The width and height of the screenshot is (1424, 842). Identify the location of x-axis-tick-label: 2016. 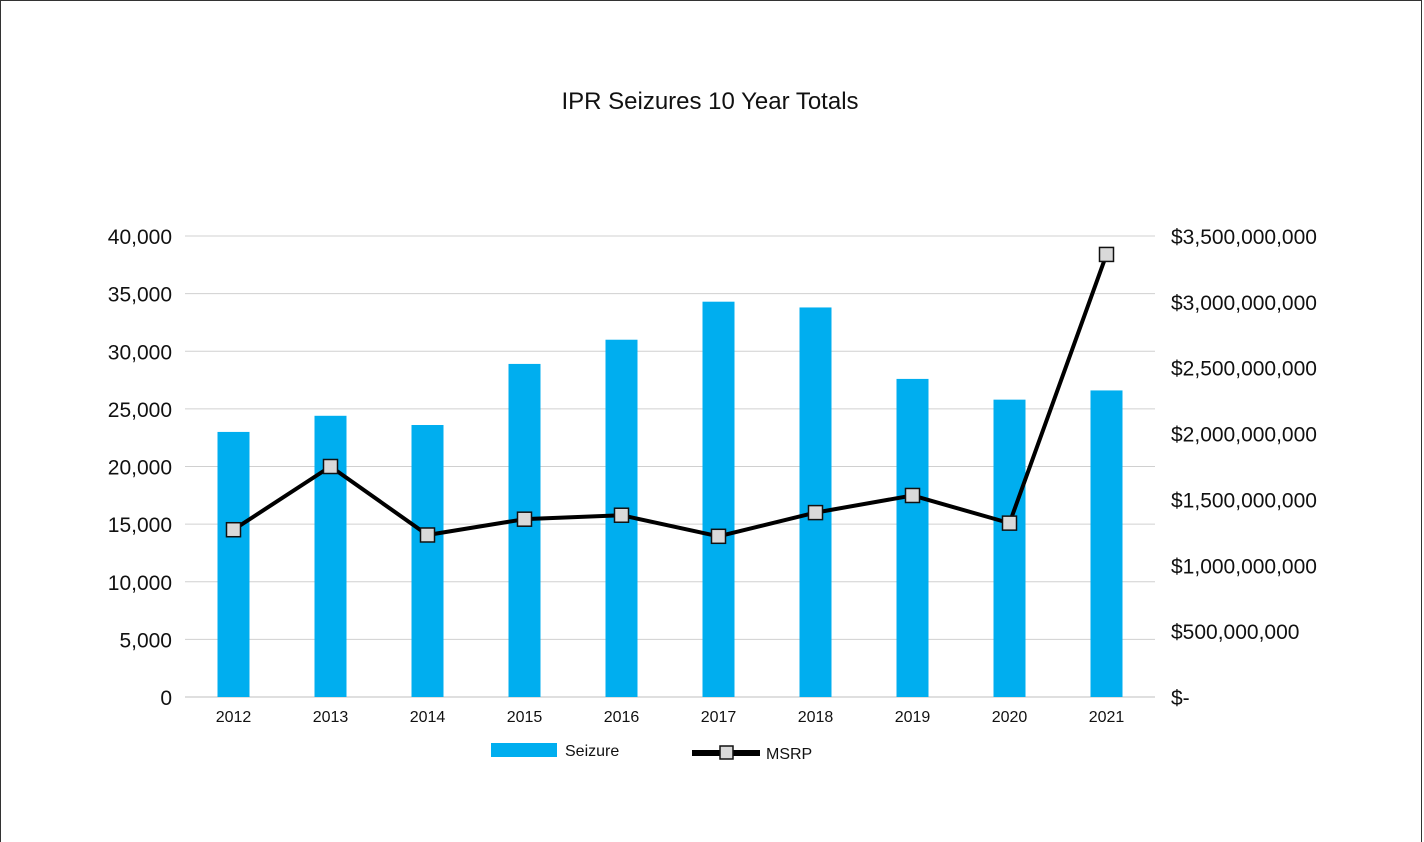
(622, 717).